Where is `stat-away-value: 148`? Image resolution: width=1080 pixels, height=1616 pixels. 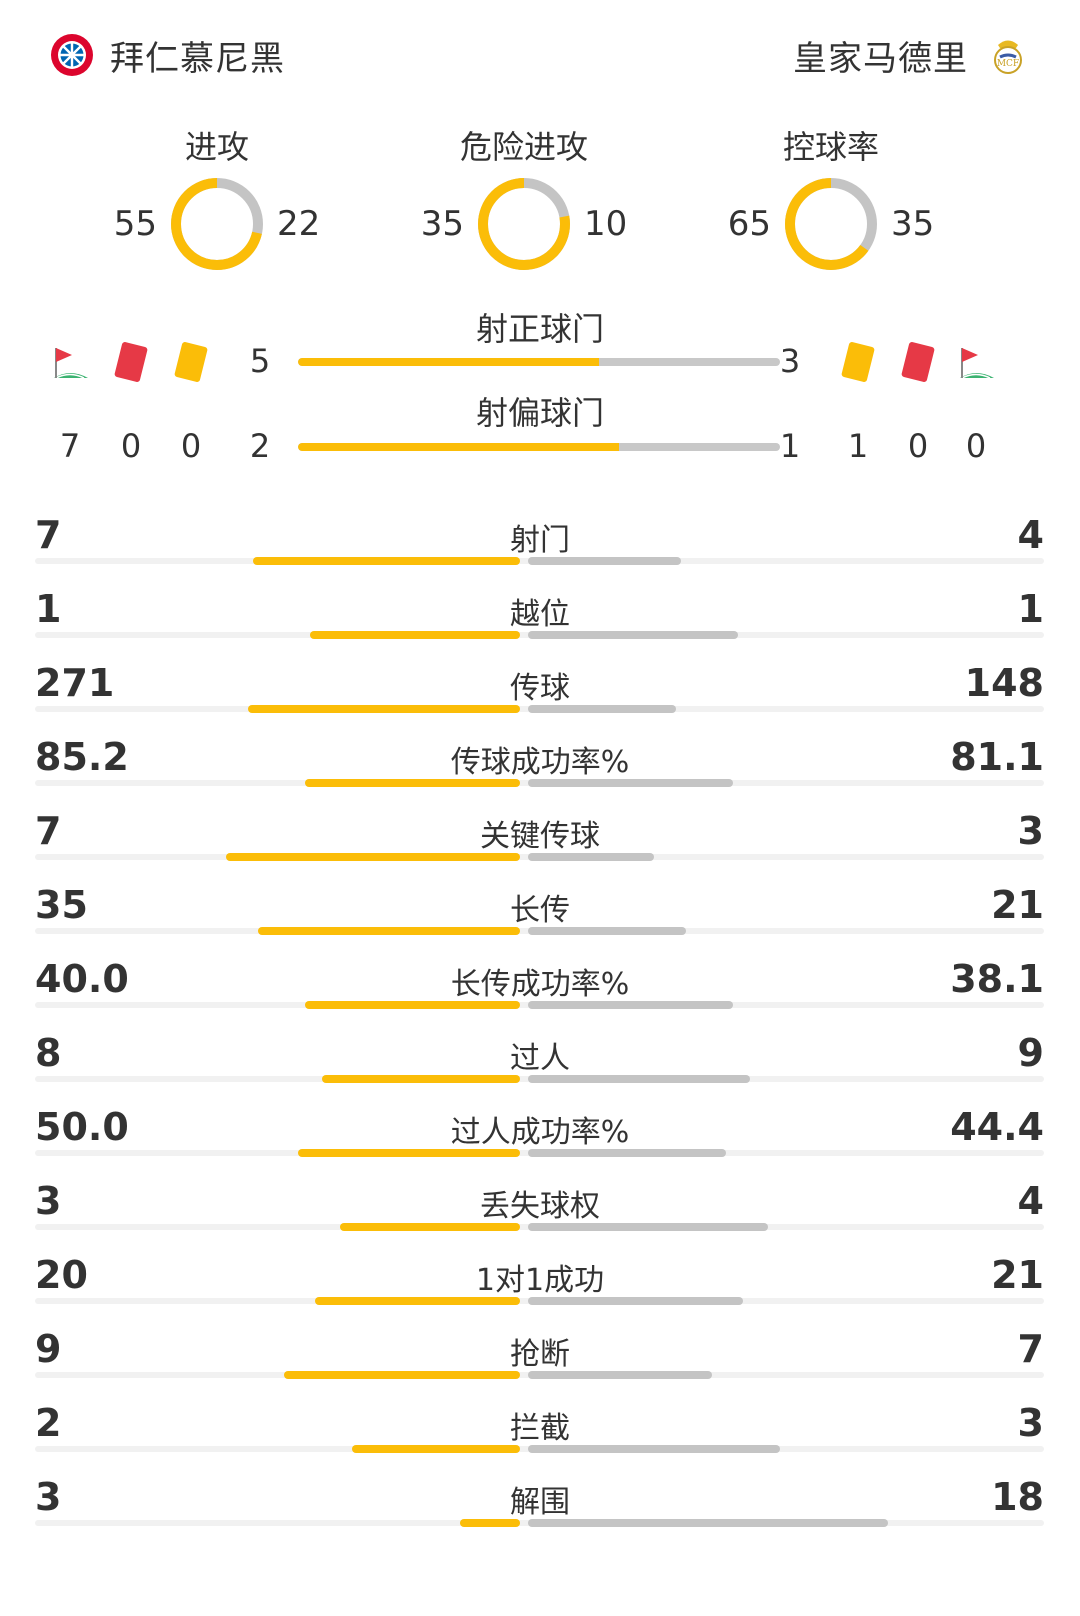 stat-away-value: 148 is located at coordinates (1004, 683).